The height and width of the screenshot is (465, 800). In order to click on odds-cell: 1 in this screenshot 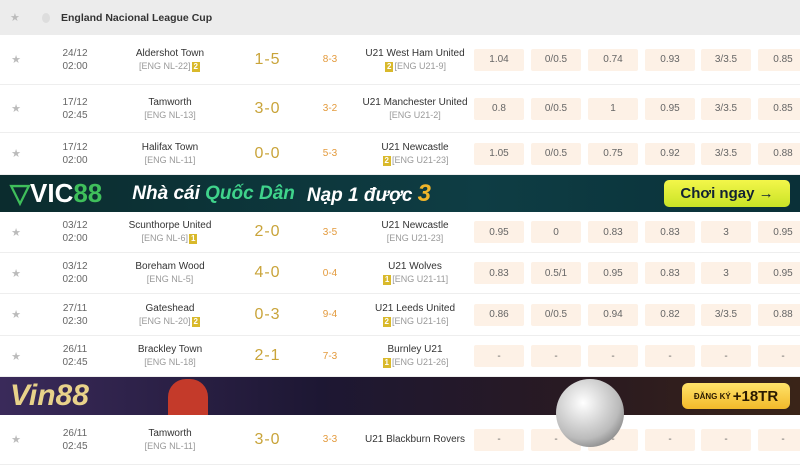, I will do `click(613, 108)`.